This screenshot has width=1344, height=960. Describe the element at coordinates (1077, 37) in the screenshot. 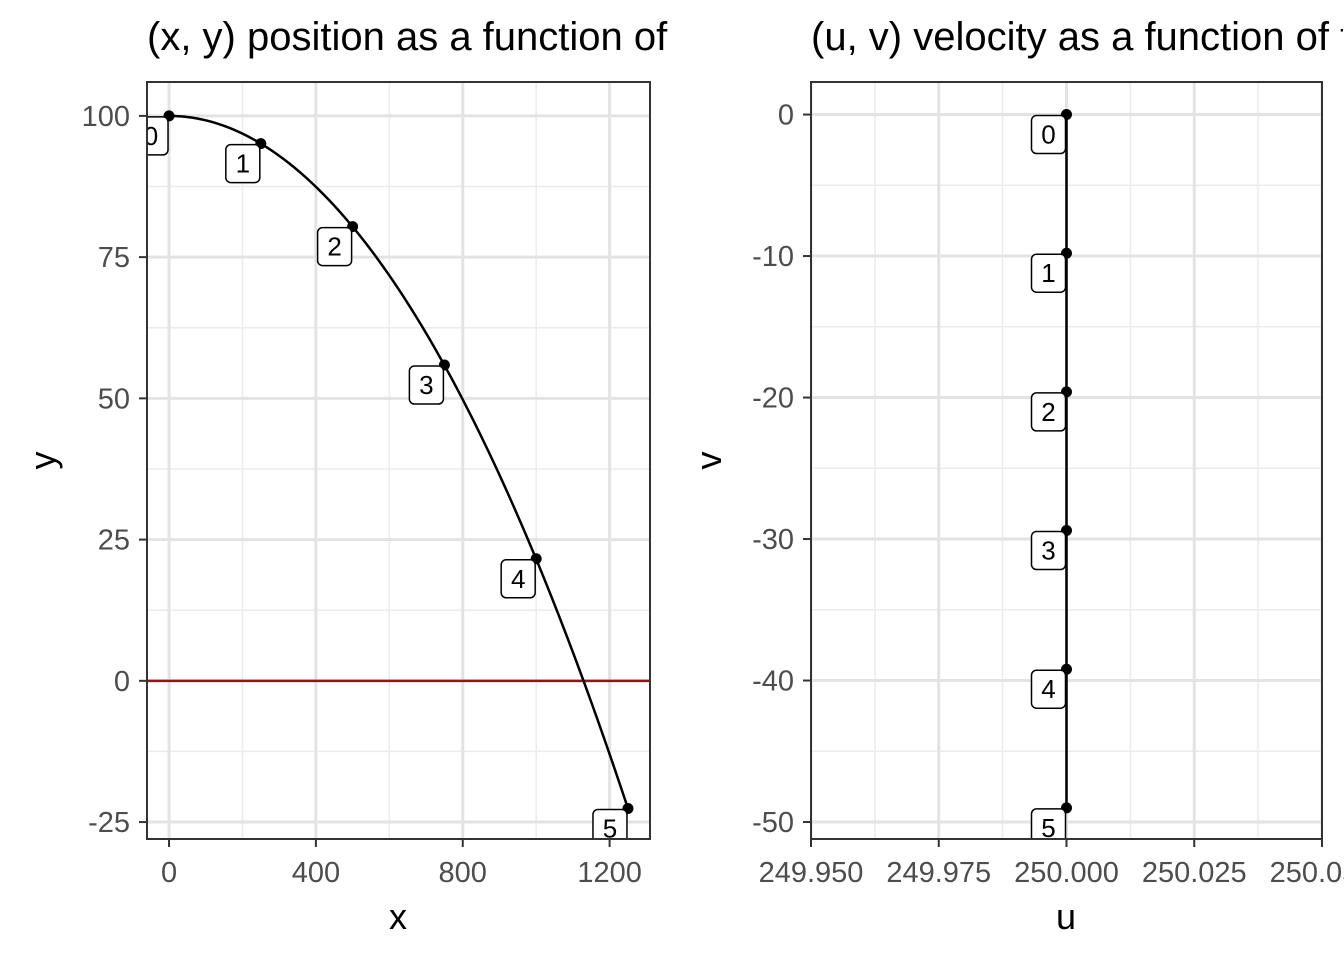

I see `panel-2-title: (u, v) velocity as a function of t` at that location.